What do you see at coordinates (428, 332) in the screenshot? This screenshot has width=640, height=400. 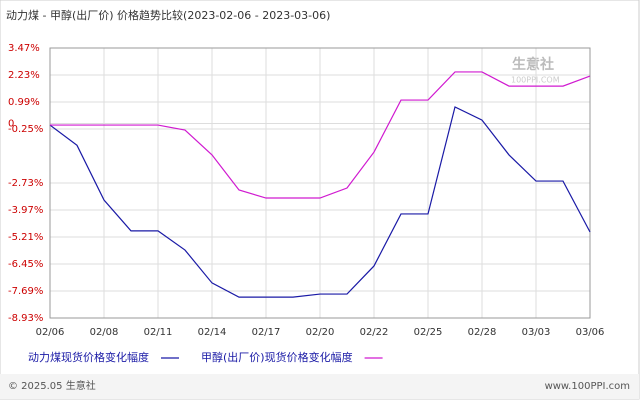 I see `x-tick-label: 02/25` at bounding box center [428, 332].